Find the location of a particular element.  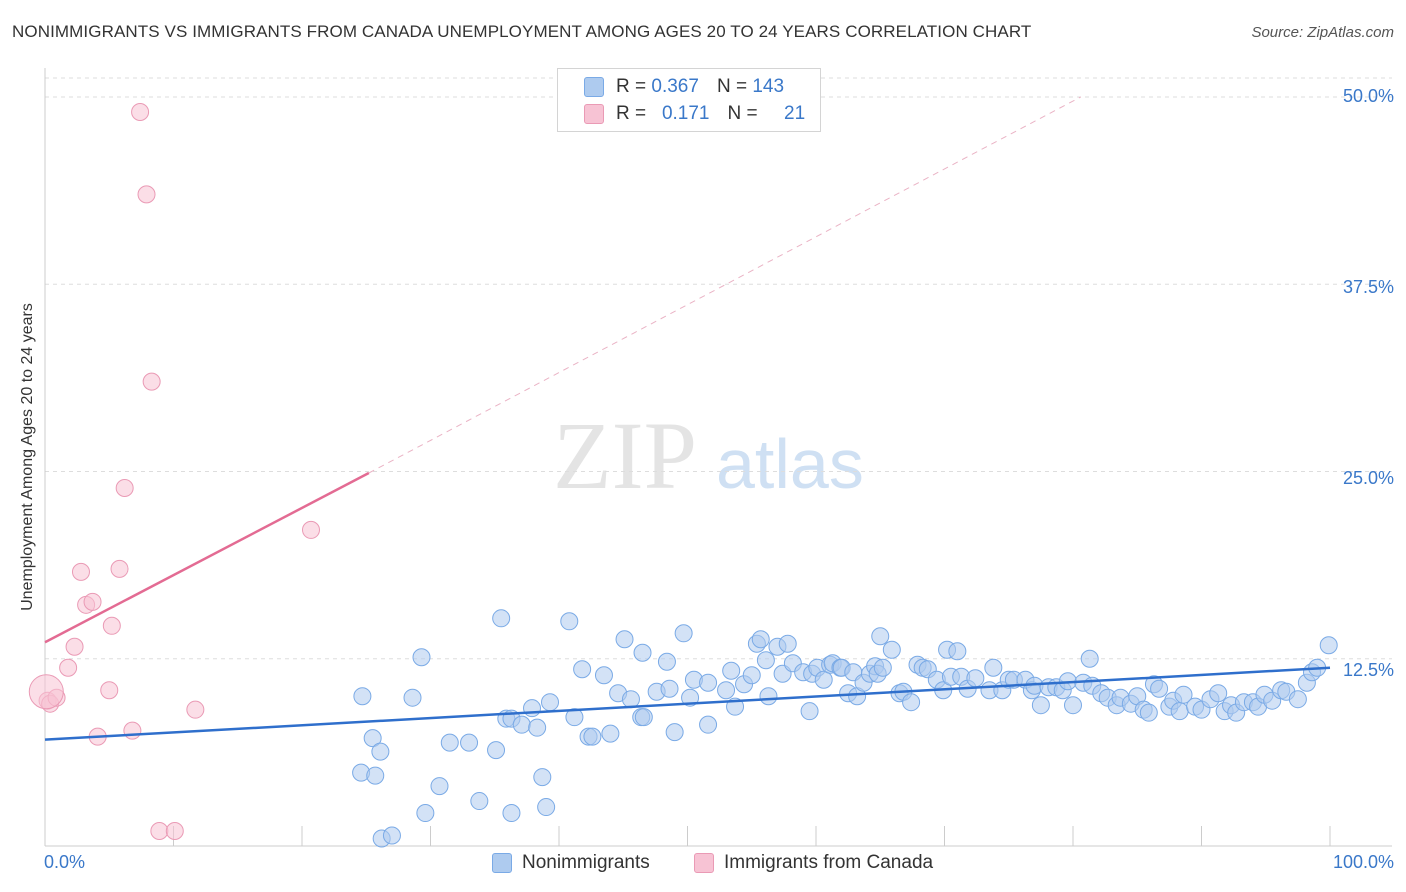

legend-row-nonimmigrants: R = 0.367 N = 143 is located at coordinates (684, 87).